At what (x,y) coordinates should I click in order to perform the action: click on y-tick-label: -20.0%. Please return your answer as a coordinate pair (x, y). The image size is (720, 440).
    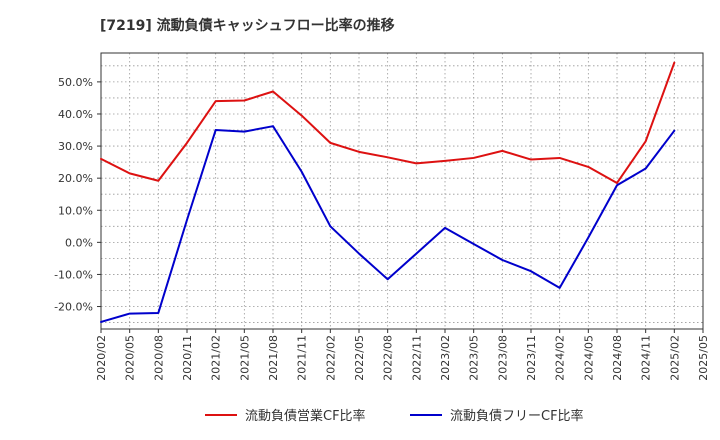
    Looking at the image, I should click on (73, 307).